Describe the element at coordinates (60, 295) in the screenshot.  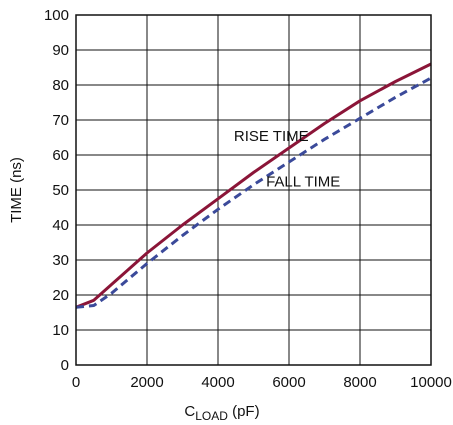
I see `y-tick-label: 20` at that location.